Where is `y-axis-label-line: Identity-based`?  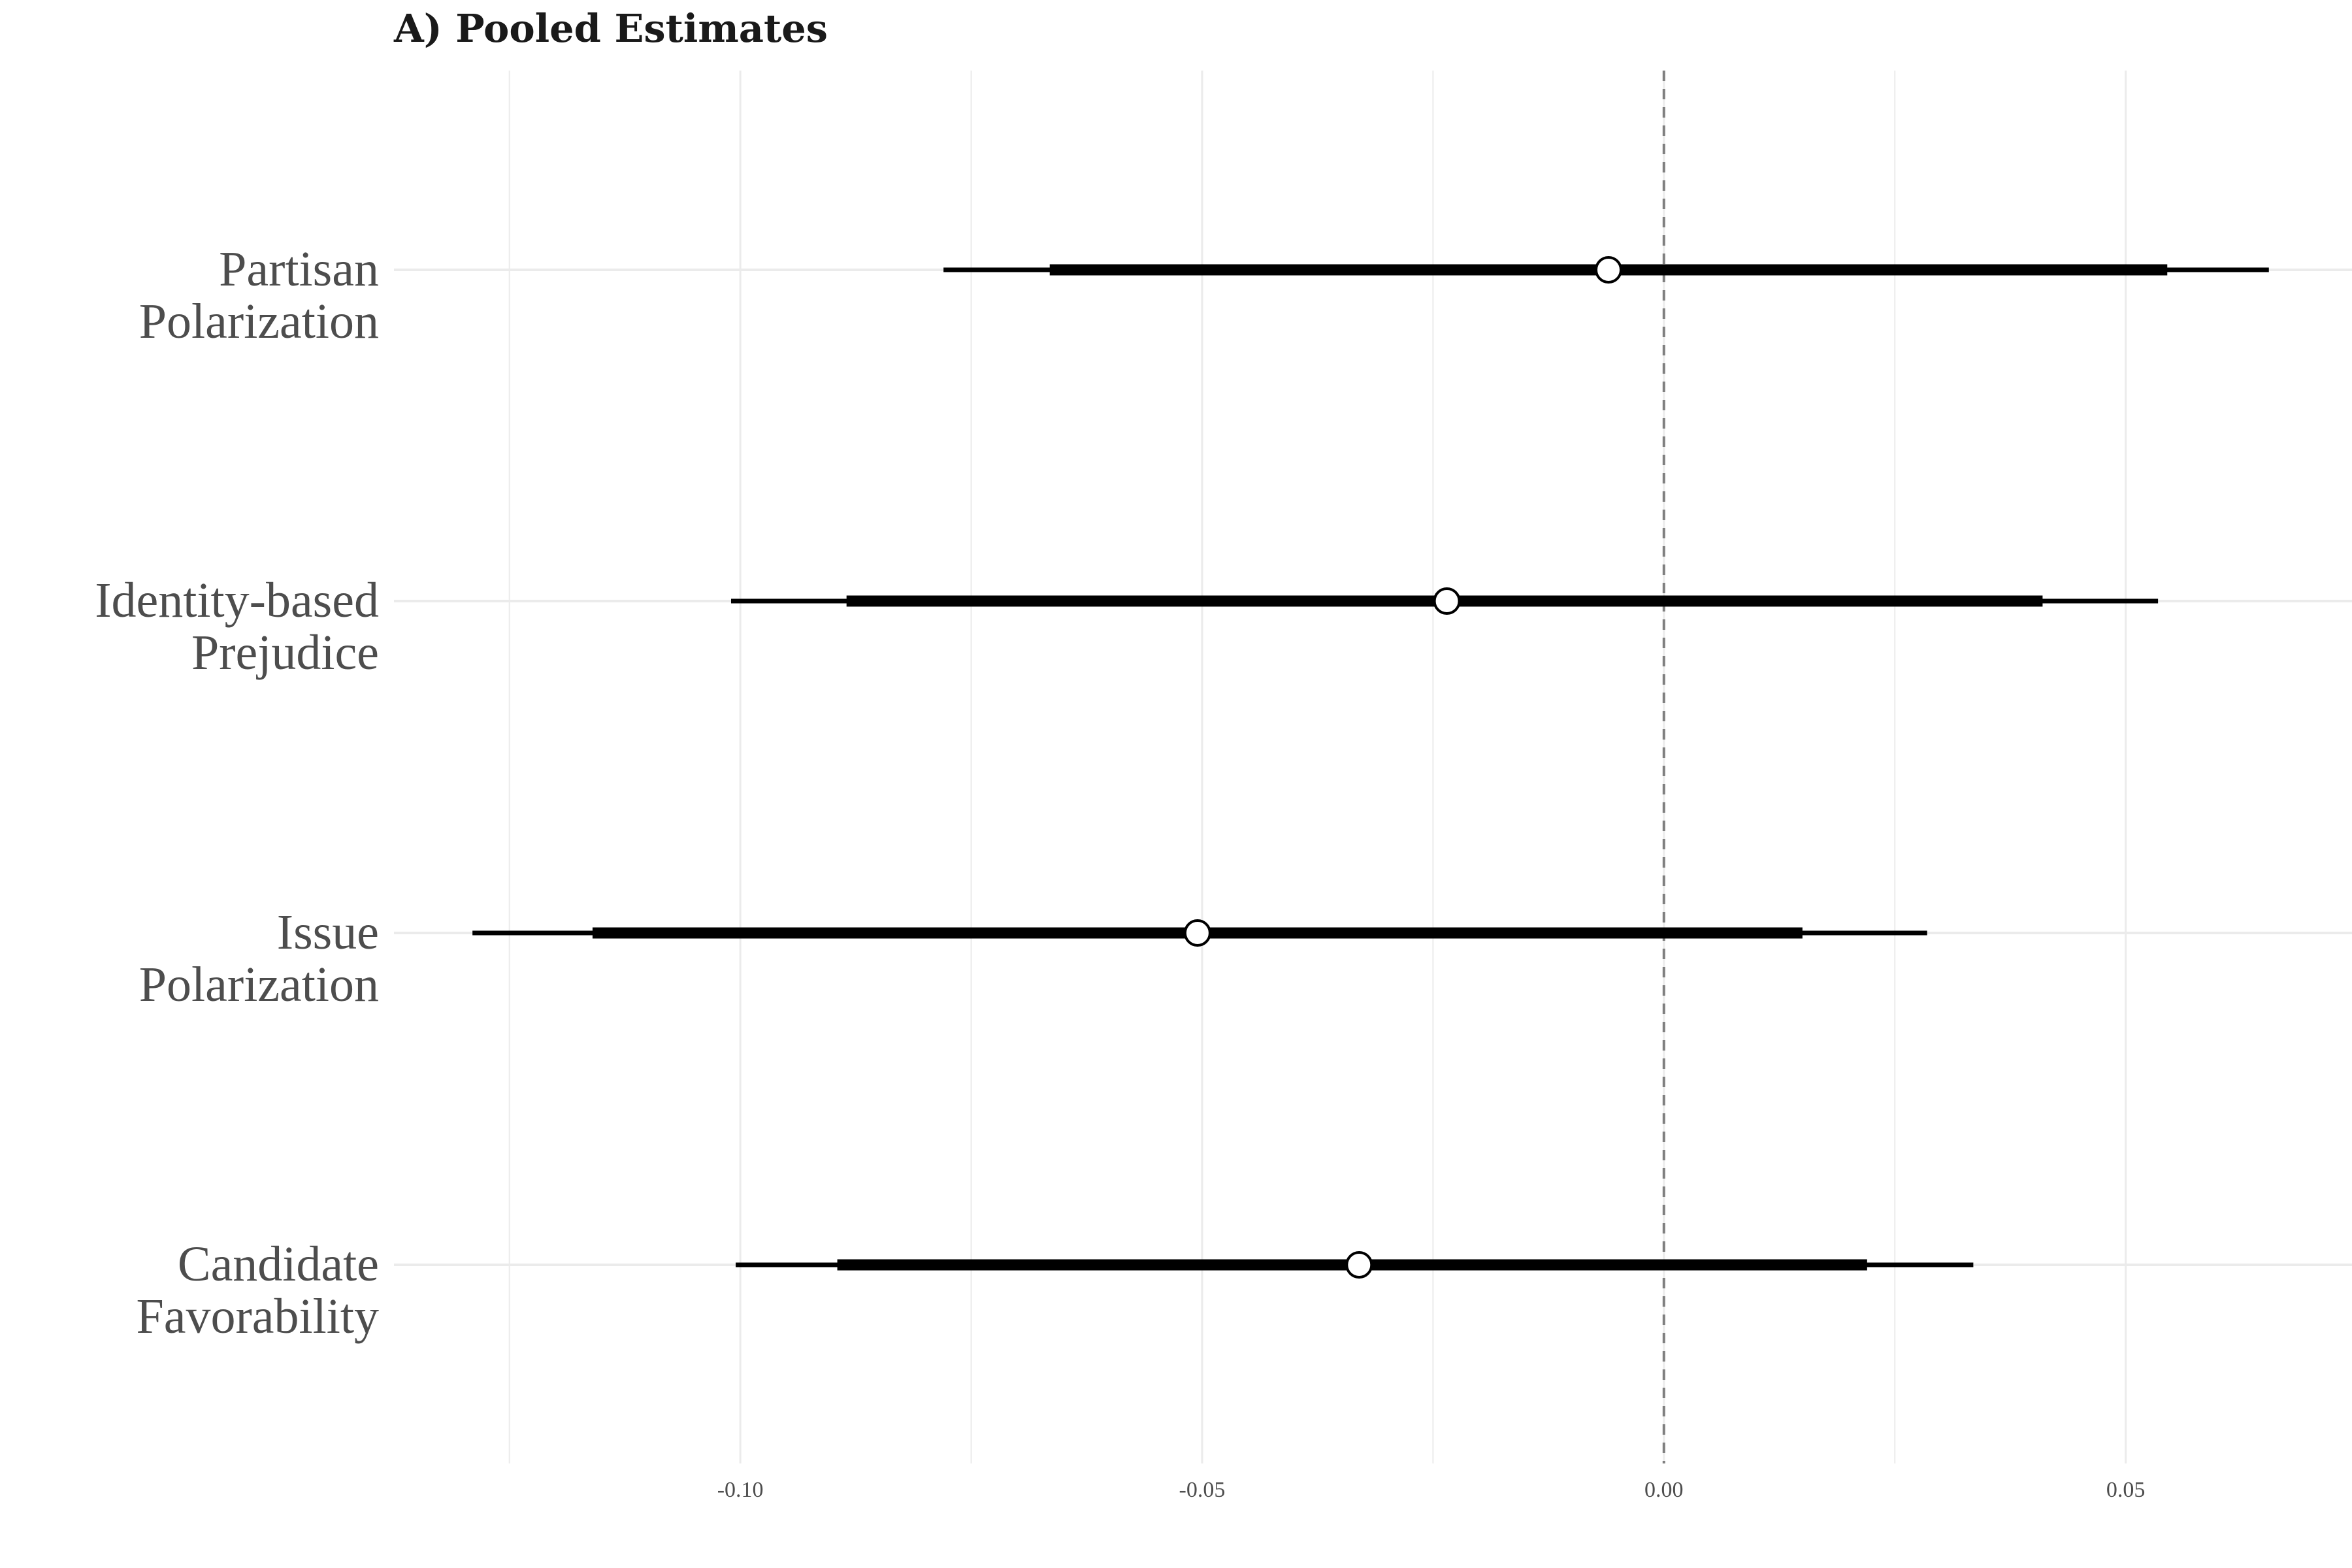 y-axis-label-line: Identity-based is located at coordinates (237, 600).